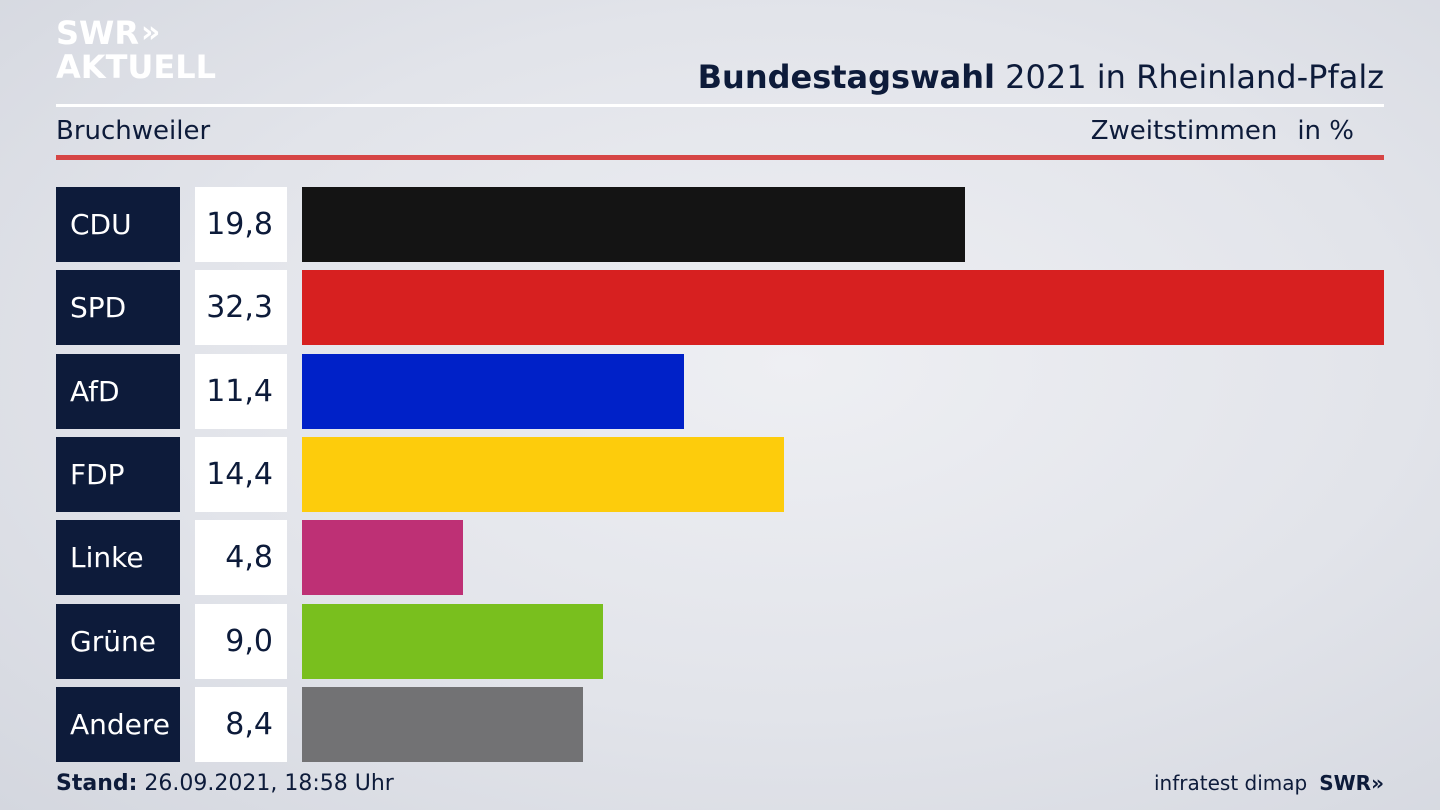  I want to click on swr-aktuell-logo: SWR» AKTUELL, so click(136, 50).